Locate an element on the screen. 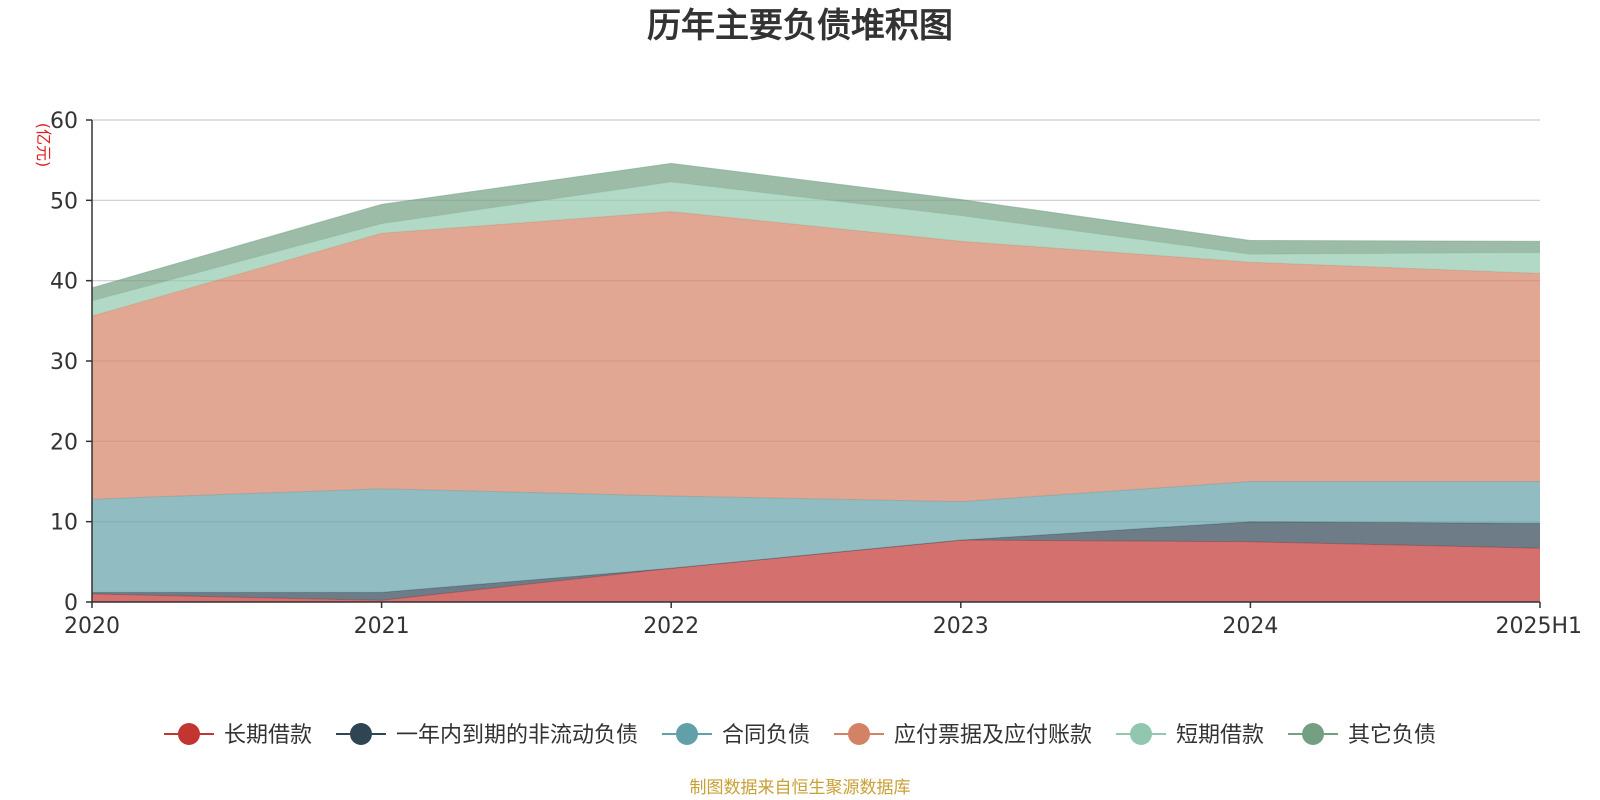 This screenshot has height=800, width=1600. x-tick-label: 2024 is located at coordinates (1250, 626).